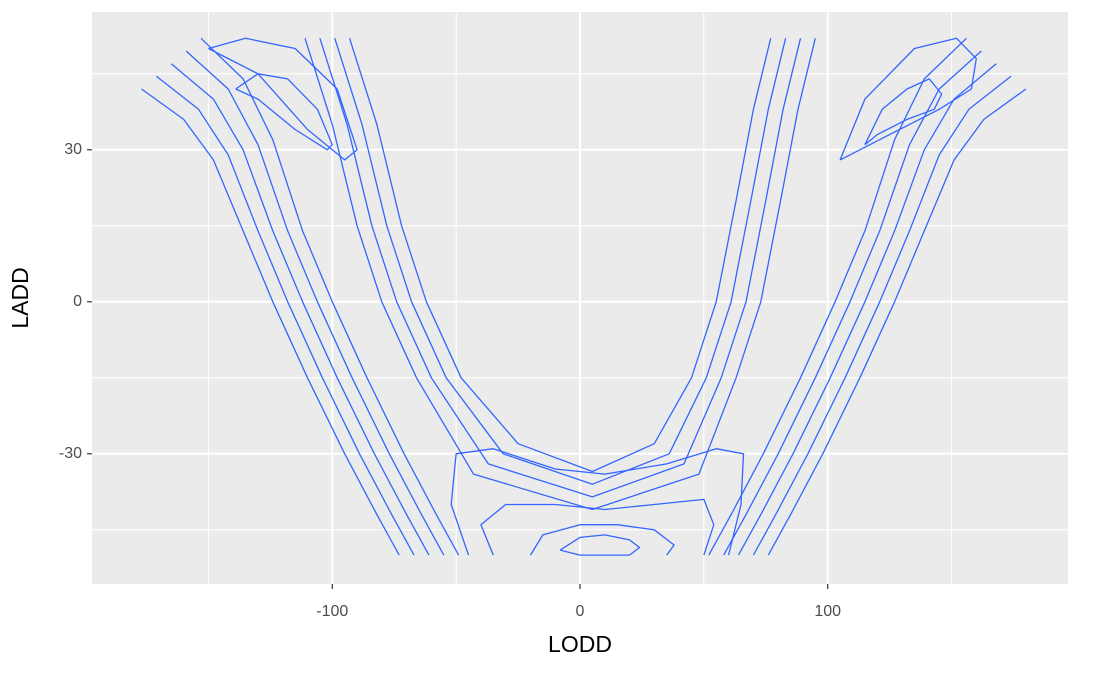 The height and width of the screenshot is (678, 1098). Describe the element at coordinates (332, 611) in the screenshot. I see `x-tick-label: -100` at that location.